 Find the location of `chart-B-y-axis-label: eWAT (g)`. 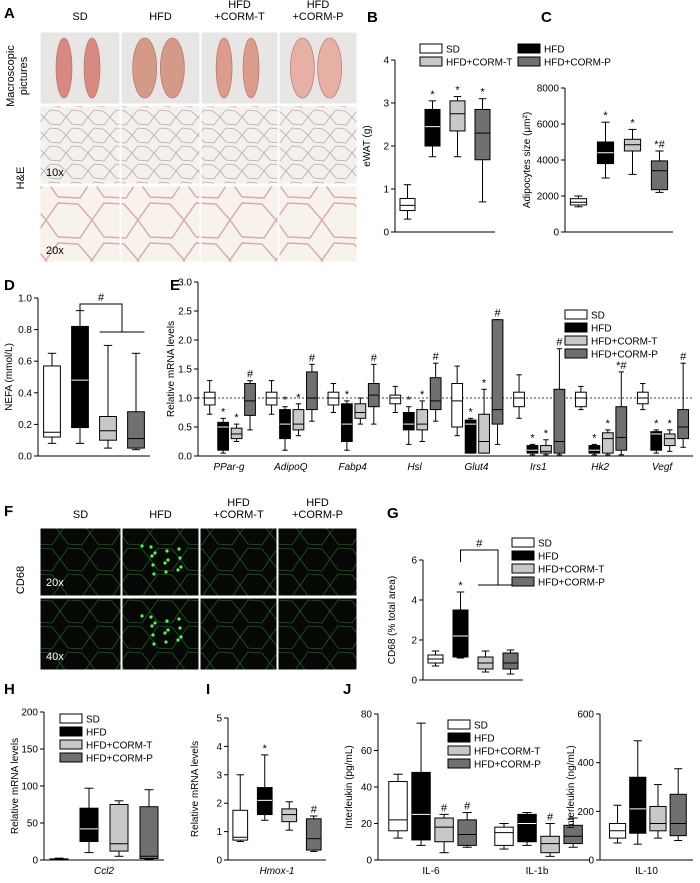

chart-B-y-axis-label: eWAT (g) is located at coordinates (367, 145).